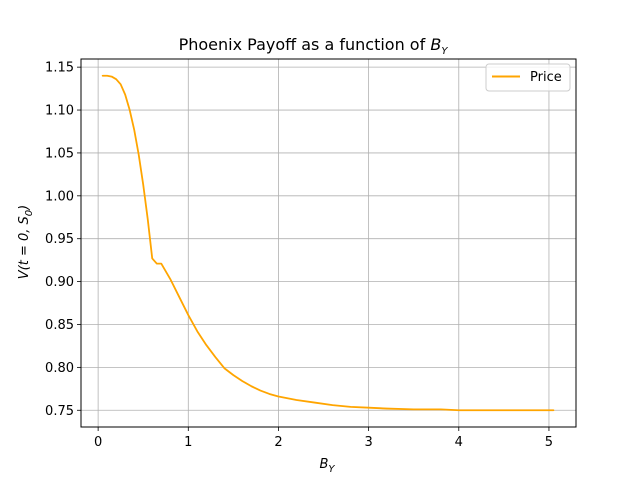 This screenshot has width=640, height=480. What do you see at coordinates (368, 442) in the screenshot?
I see `x-tick-label: 3` at bounding box center [368, 442].